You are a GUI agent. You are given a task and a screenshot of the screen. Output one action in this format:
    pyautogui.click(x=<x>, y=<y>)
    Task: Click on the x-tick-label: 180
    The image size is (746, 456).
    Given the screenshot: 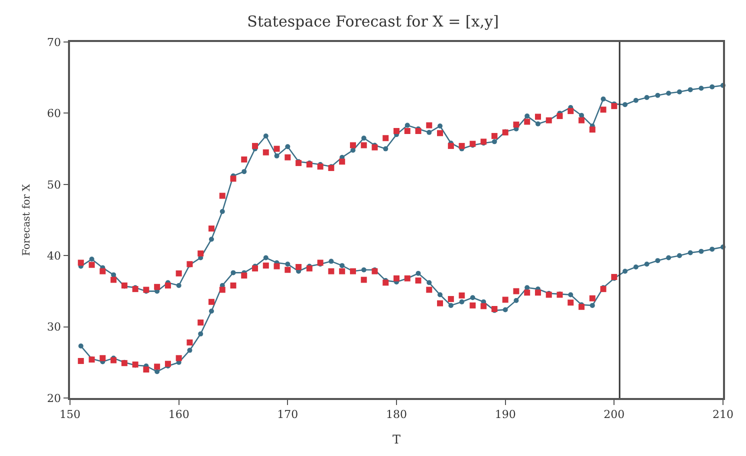 What is the action you would take?
    pyautogui.click(x=396, y=414)
    